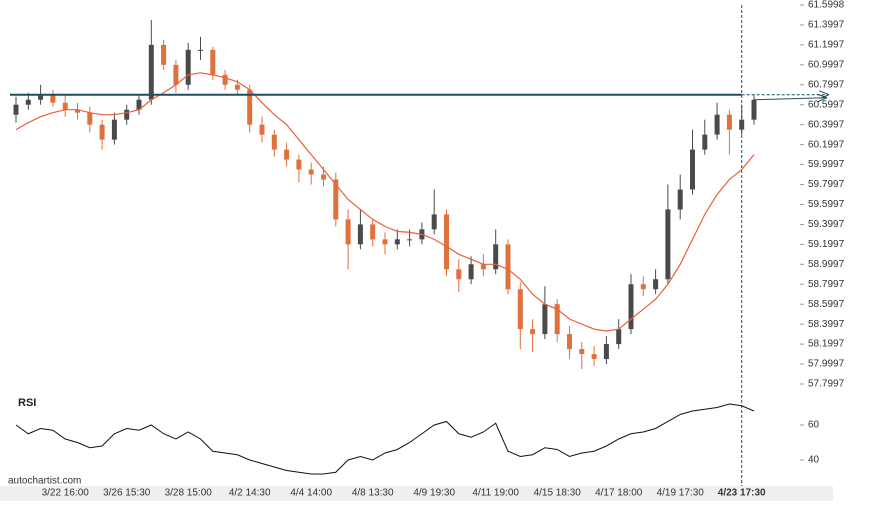 The image size is (887, 510). What do you see at coordinates (66, 493) in the screenshot?
I see `x-tick-label: 3/22 16:00` at bounding box center [66, 493].